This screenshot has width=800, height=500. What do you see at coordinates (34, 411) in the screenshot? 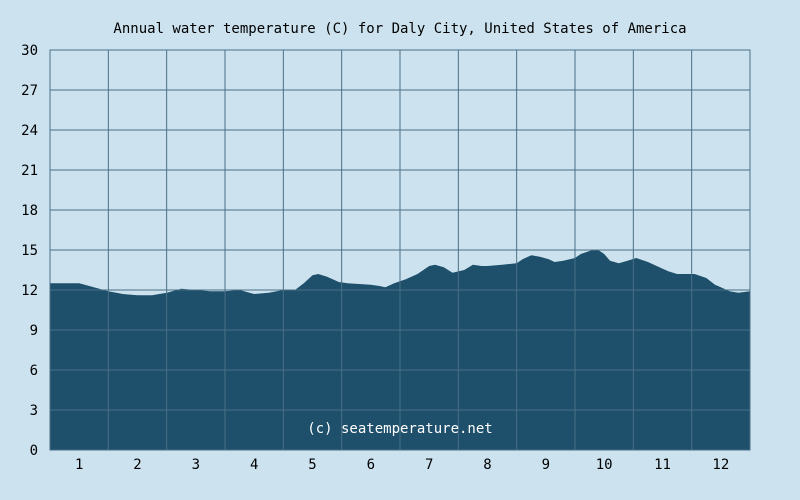
I see `y-tick-label: 3` at bounding box center [34, 411].